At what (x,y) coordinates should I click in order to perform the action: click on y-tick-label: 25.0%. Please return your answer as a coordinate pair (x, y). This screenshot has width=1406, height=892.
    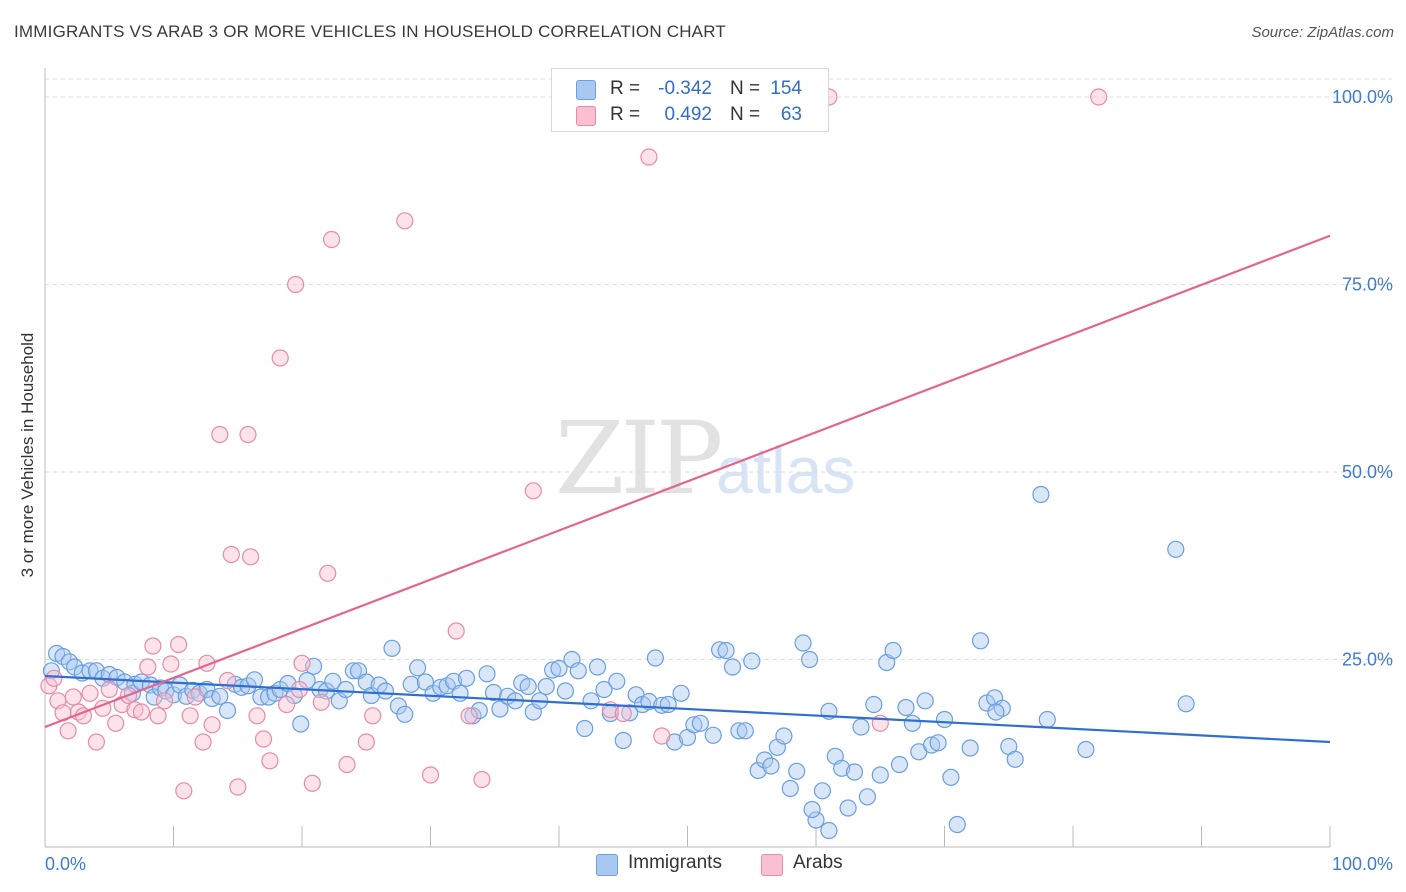
    Looking at the image, I should click on (1367, 660).